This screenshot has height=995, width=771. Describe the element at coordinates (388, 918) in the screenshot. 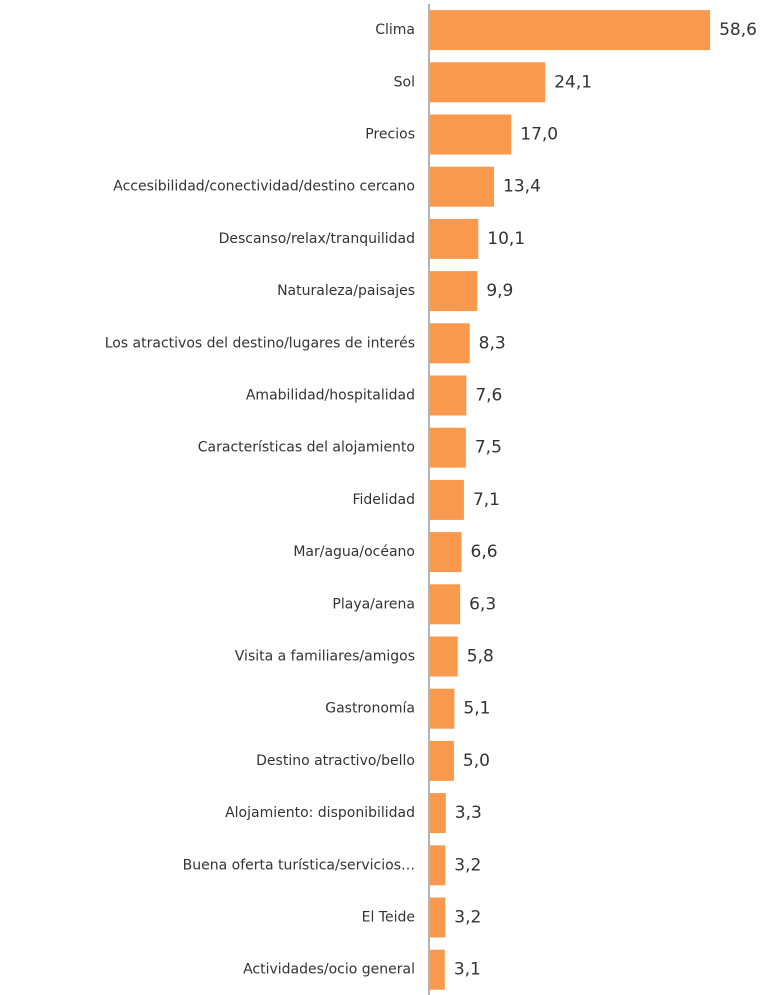

I see `category-label: El Teide` at that location.